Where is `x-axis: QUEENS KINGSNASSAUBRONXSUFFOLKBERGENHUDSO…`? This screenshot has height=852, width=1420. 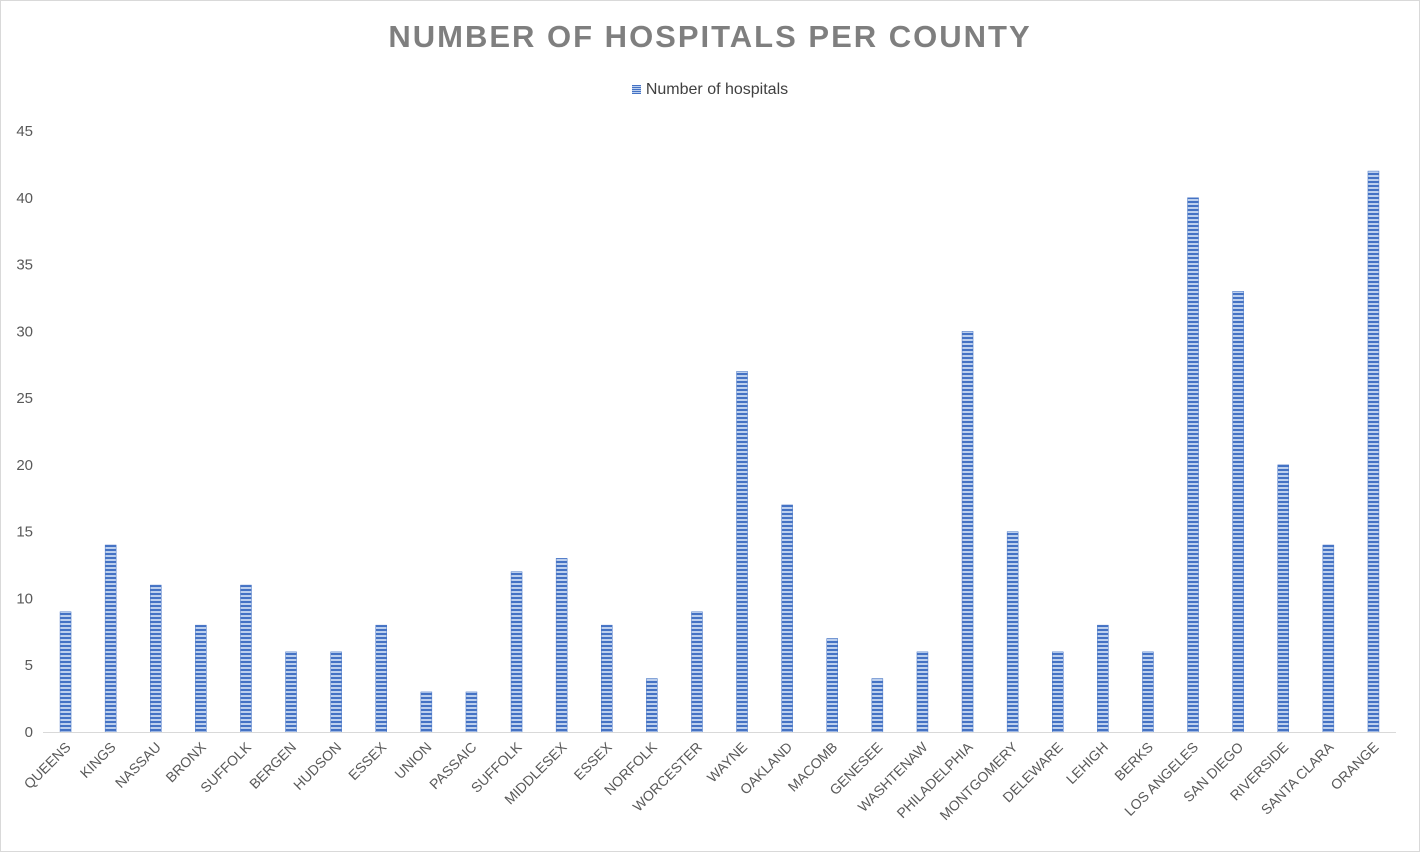
x-axis: QUEENS KINGSNASSAUBRONXSUFFOLKBERGENHUDSO… is located at coordinates (708, 777).